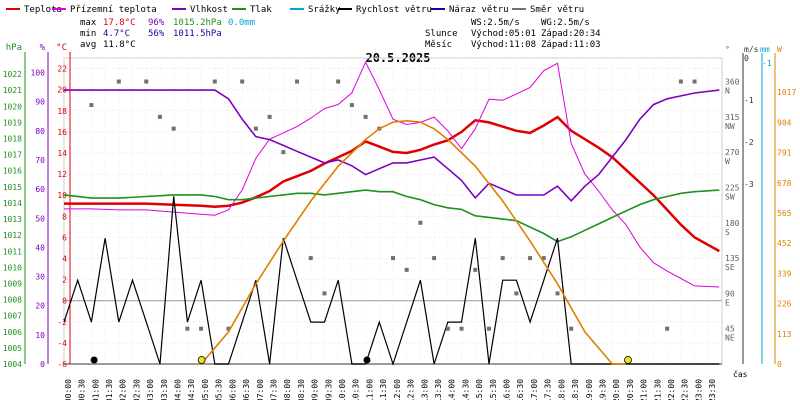 Image resolution: width=800 pixels, height=400 pixels. What do you see at coordinates (603, 389) in the screenshot?
I see `x-tick-label: 19:30` at bounding box center [603, 389].